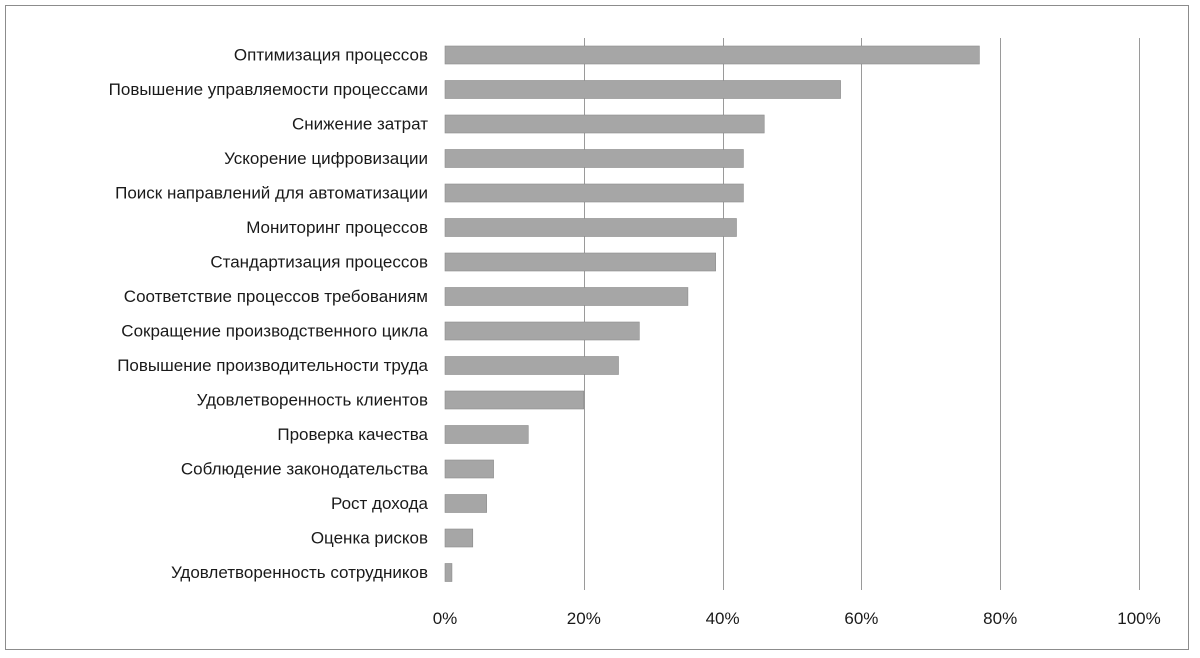 The height and width of the screenshot is (658, 1200). I want to click on category-label: Соблюдение законодательства, so click(305, 469).